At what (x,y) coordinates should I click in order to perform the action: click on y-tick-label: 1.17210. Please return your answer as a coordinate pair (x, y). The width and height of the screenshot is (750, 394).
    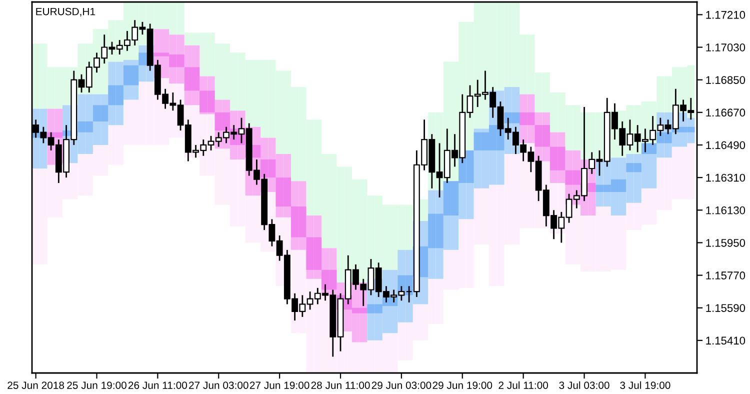
    Looking at the image, I should click on (726, 14).